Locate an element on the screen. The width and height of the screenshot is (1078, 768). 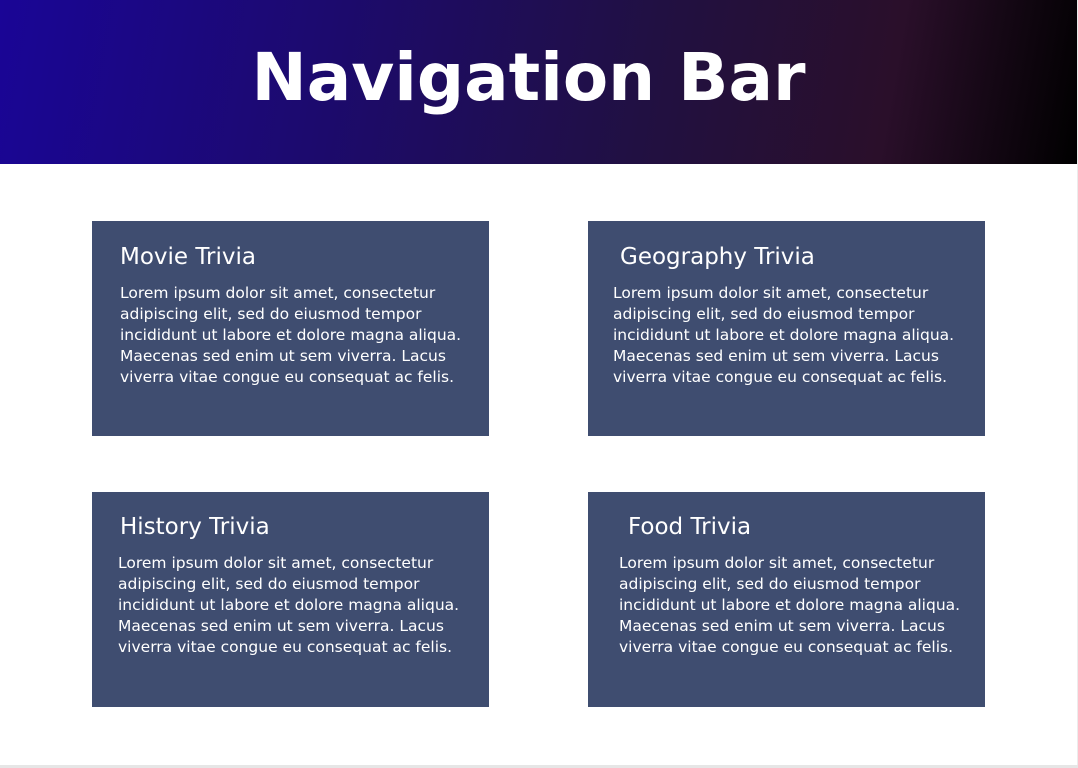
page-bottom-border is located at coordinates (539, 766).